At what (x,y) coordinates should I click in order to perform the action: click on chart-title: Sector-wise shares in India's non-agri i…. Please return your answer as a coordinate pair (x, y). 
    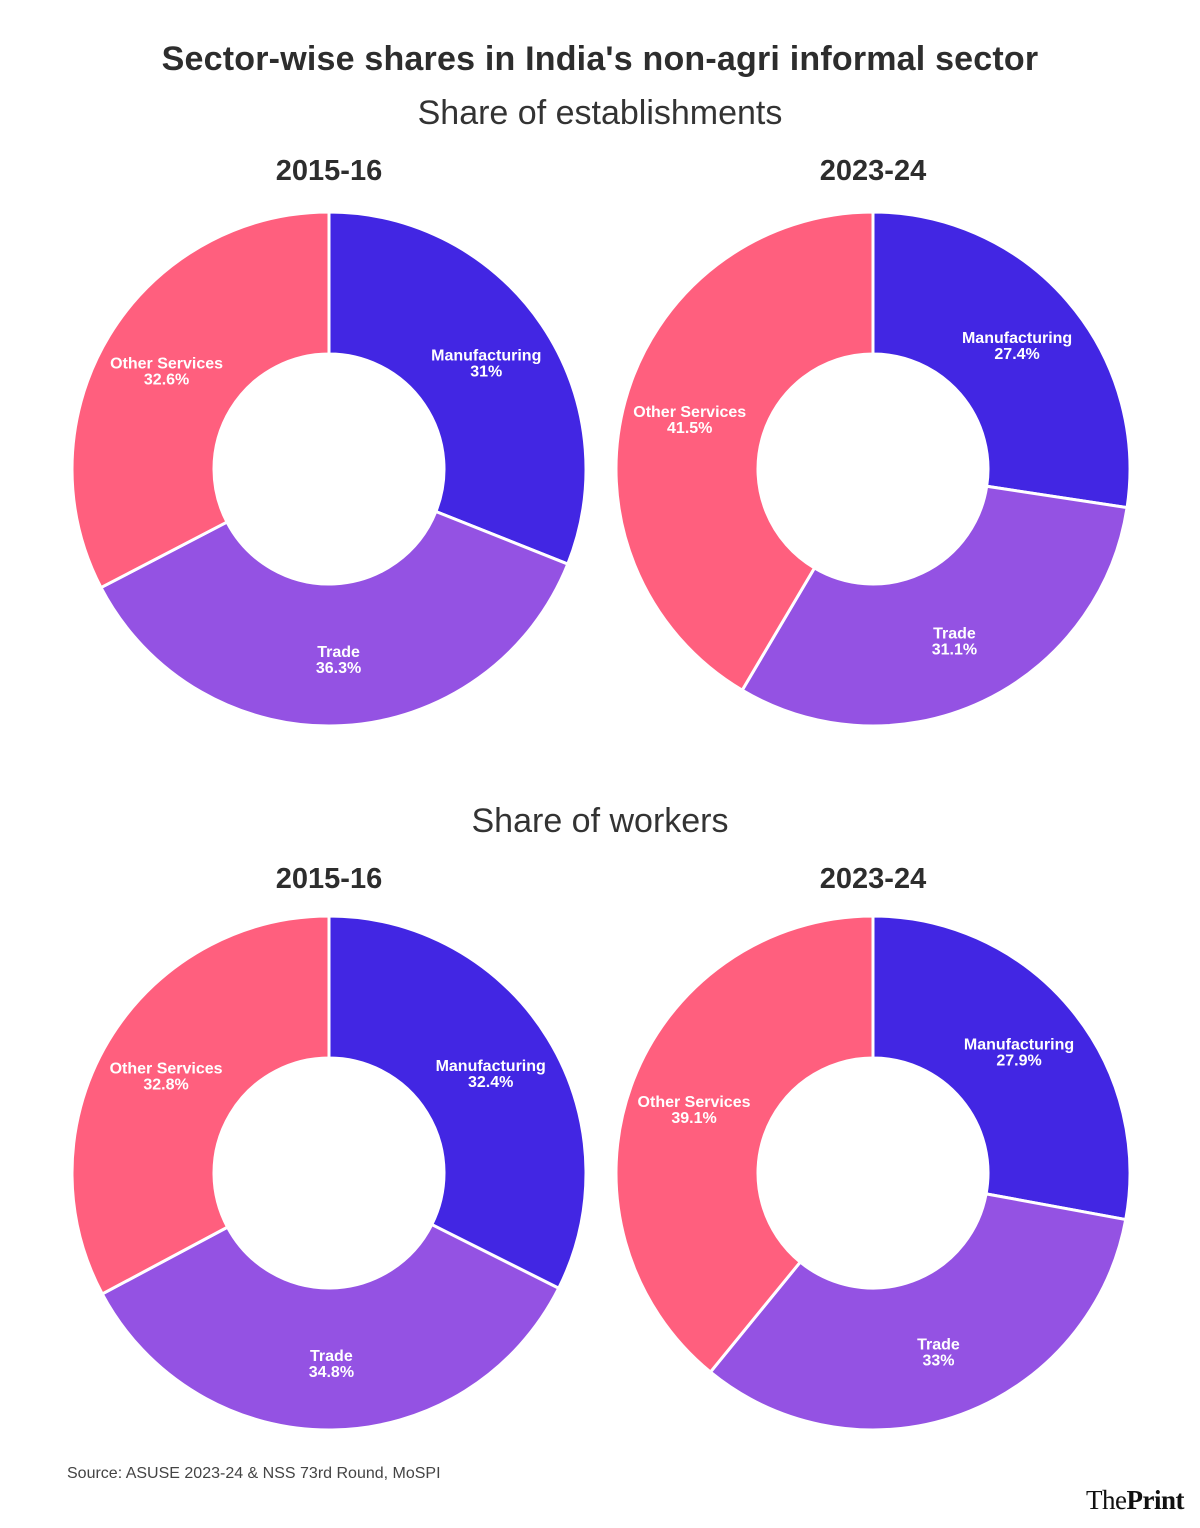
    Looking at the image, I should click on (600, 59).